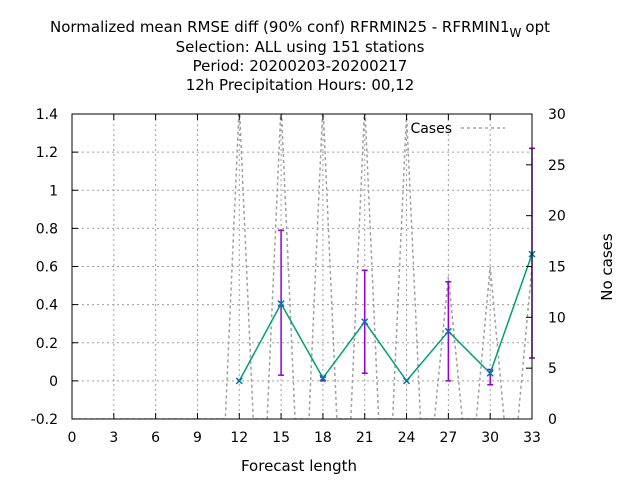 The height and width of the screenshot is (480, 640). What do you see at coordinates (457, 129) in the screenshot?
I see `legend: Cases` at bounding box center [457, 129].